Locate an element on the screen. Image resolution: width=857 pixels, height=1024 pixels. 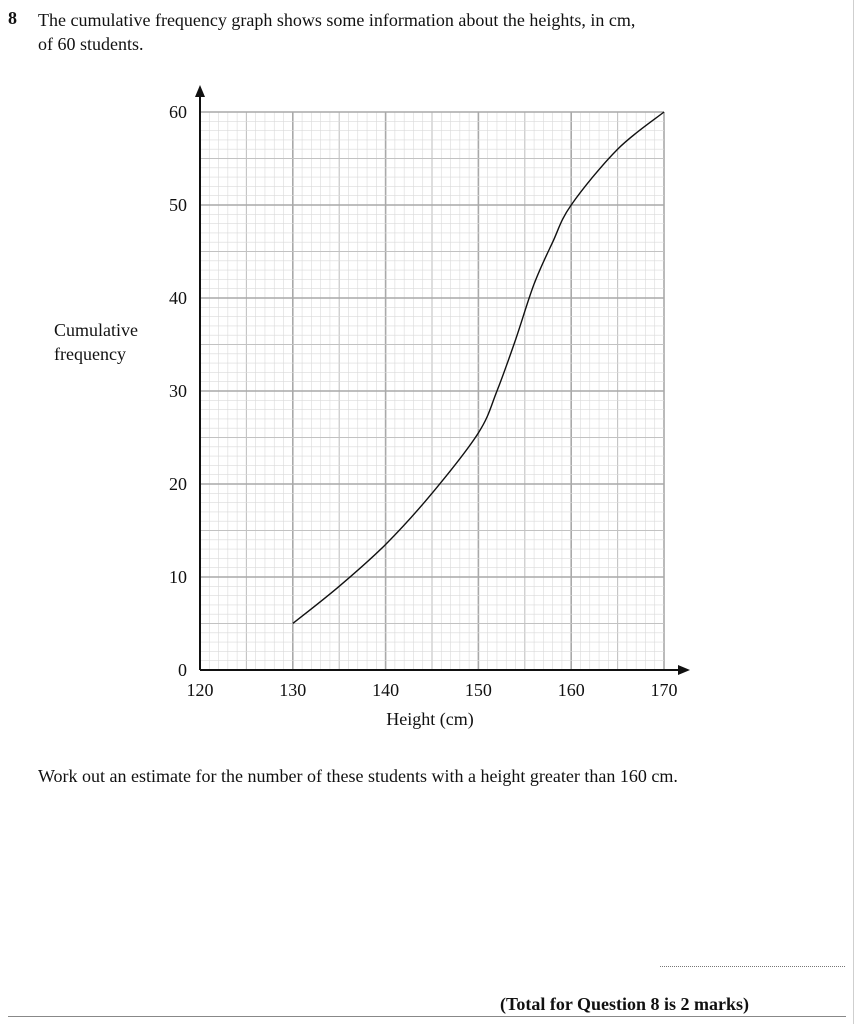
x-axis-arrow-icon is located at coordinates (684, 670).